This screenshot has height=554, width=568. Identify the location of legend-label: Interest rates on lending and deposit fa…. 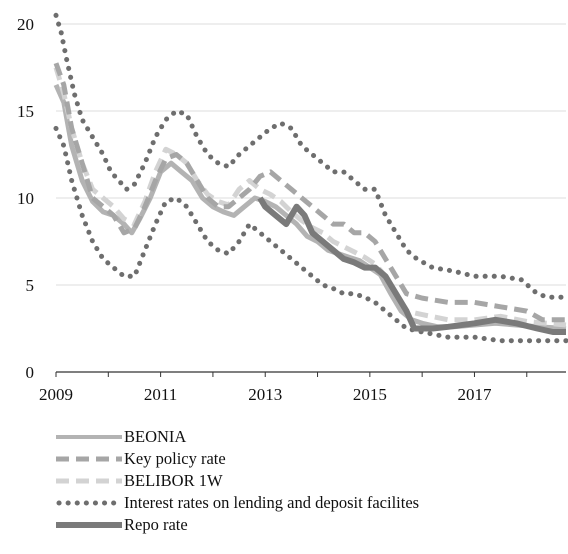
(272, 502).